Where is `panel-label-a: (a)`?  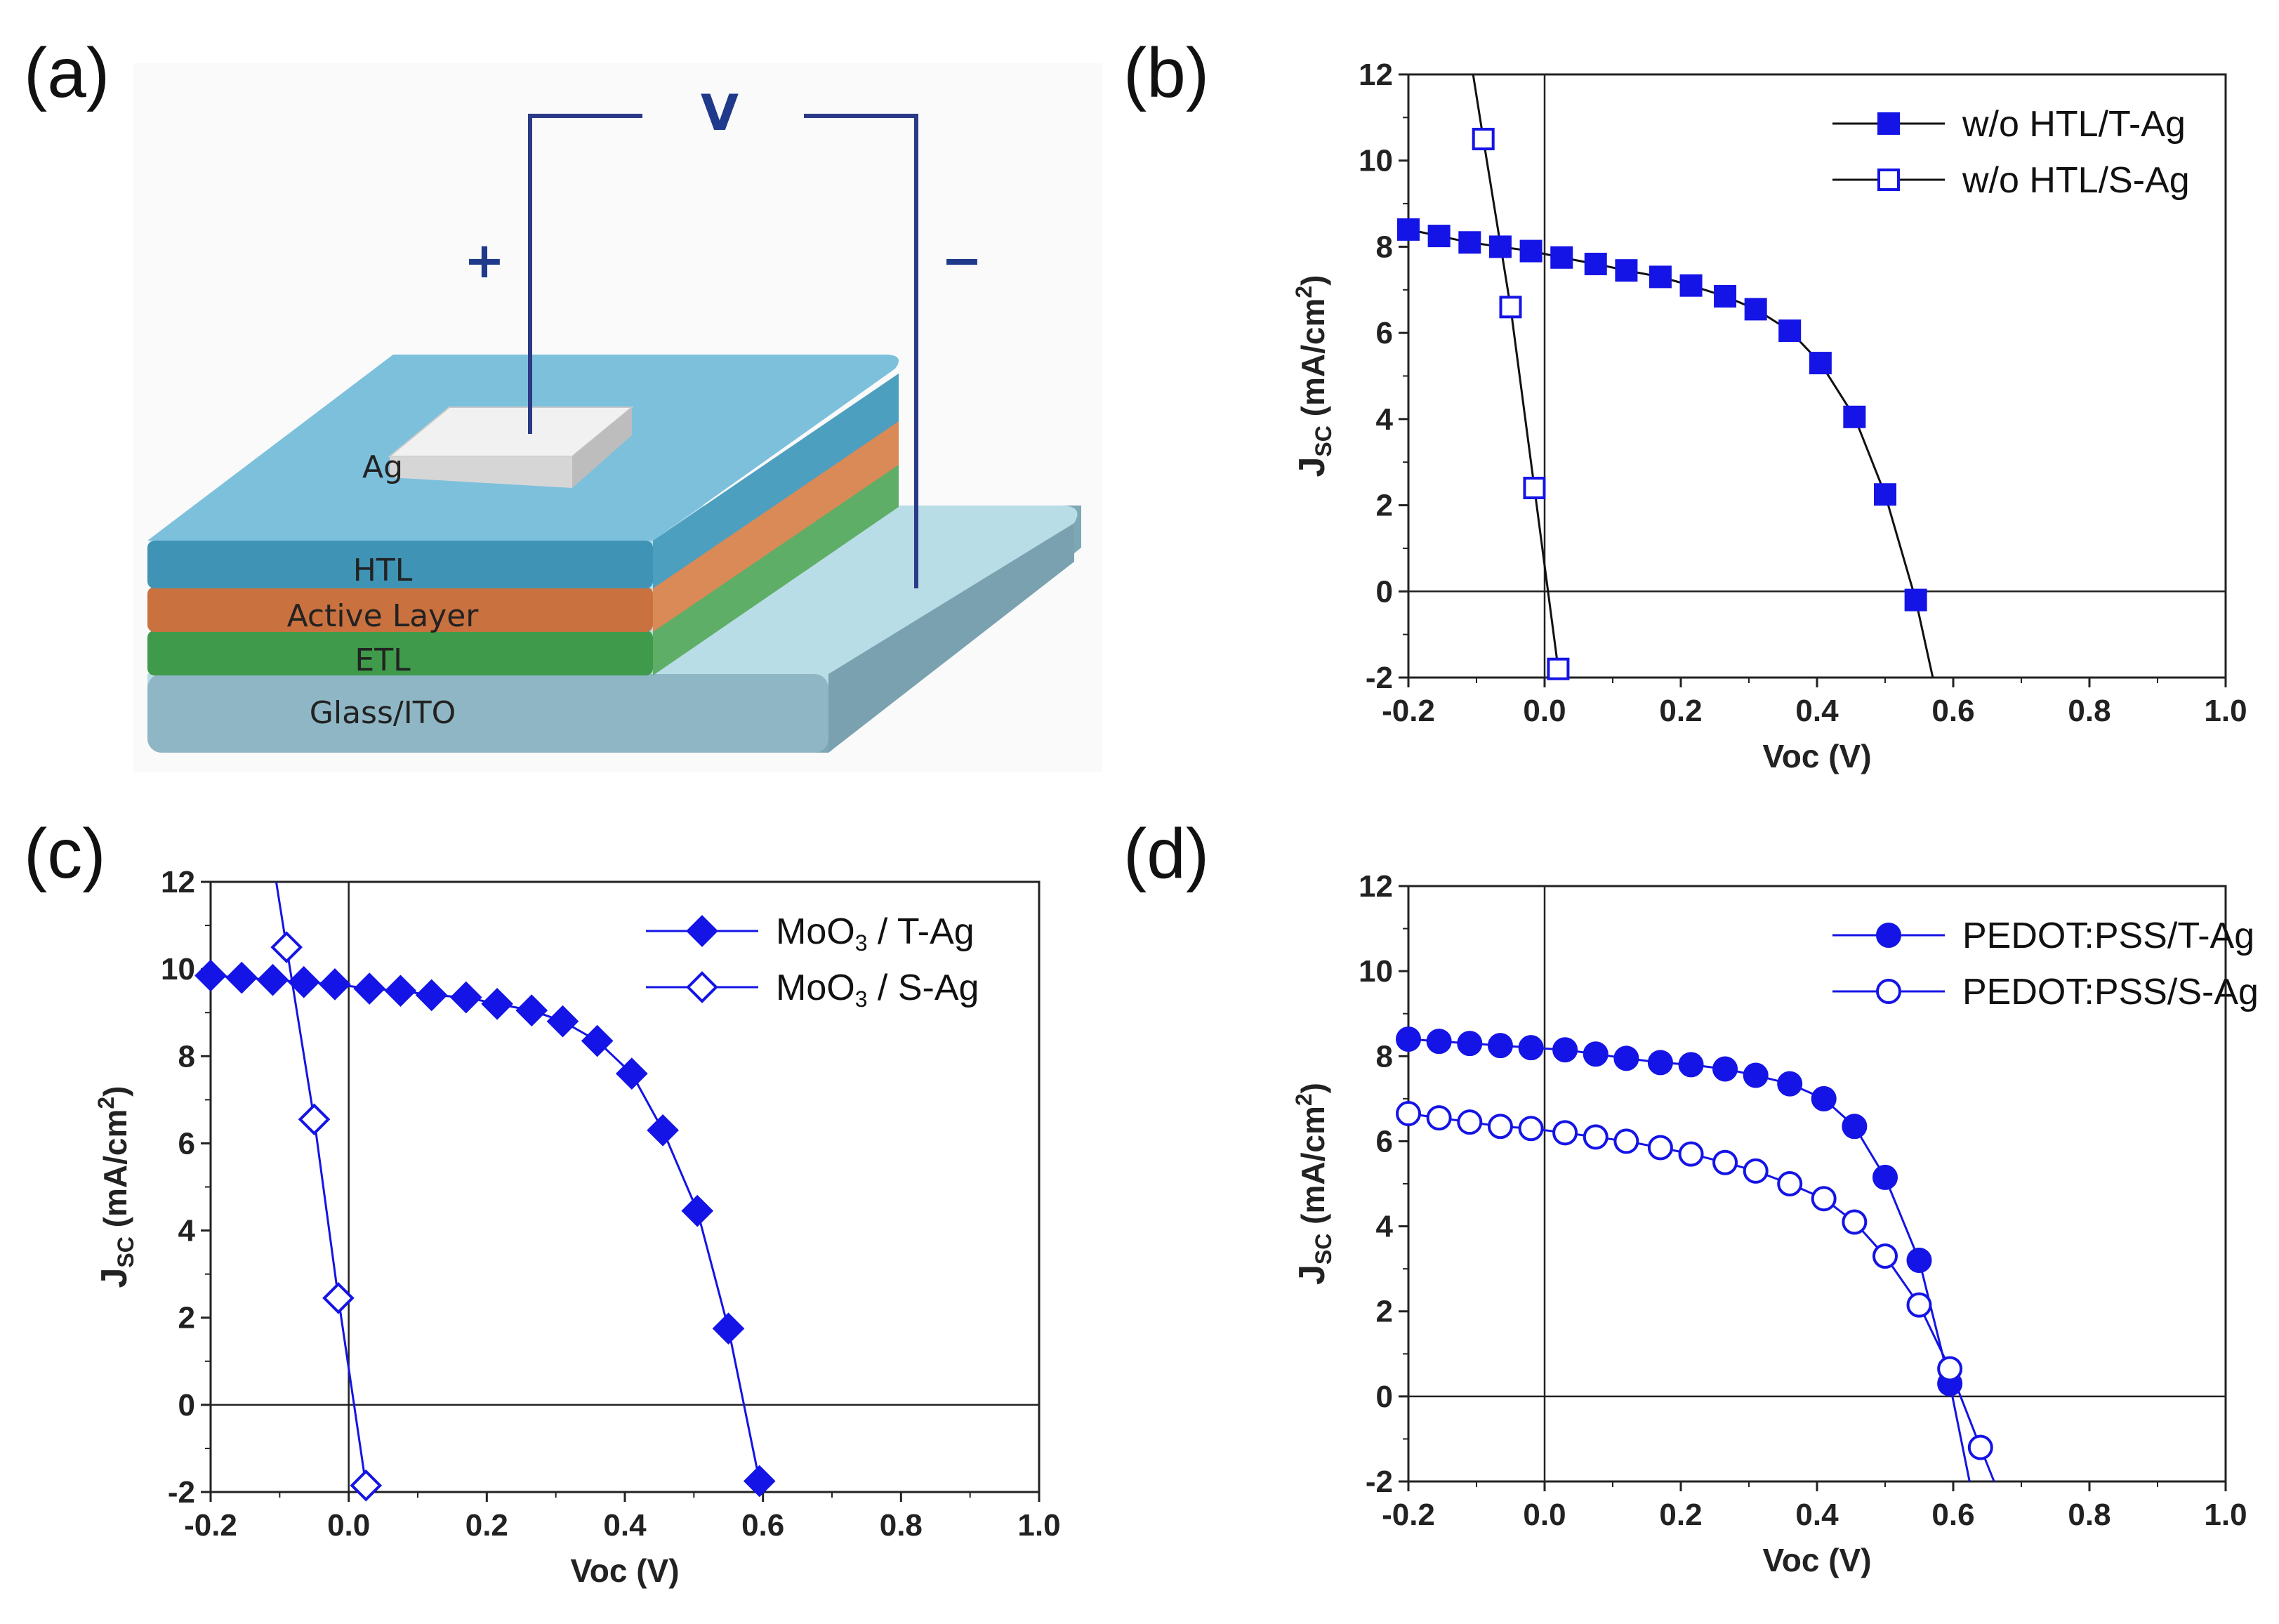 panel-label-a: (a) is located at coordinates (67, 73).